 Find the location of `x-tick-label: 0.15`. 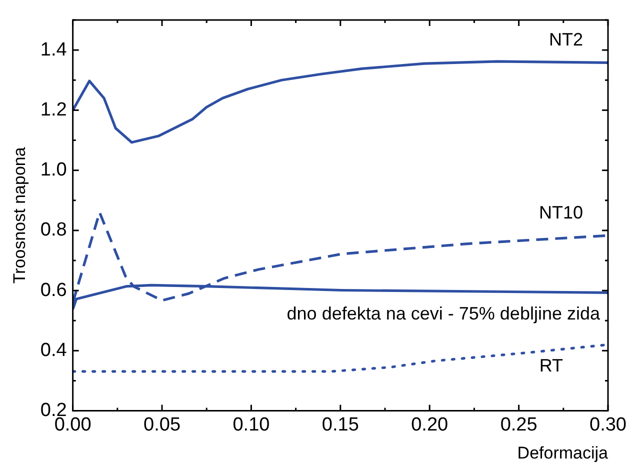

x-tick-label: 0.15 is located at coordinates (340, 425).